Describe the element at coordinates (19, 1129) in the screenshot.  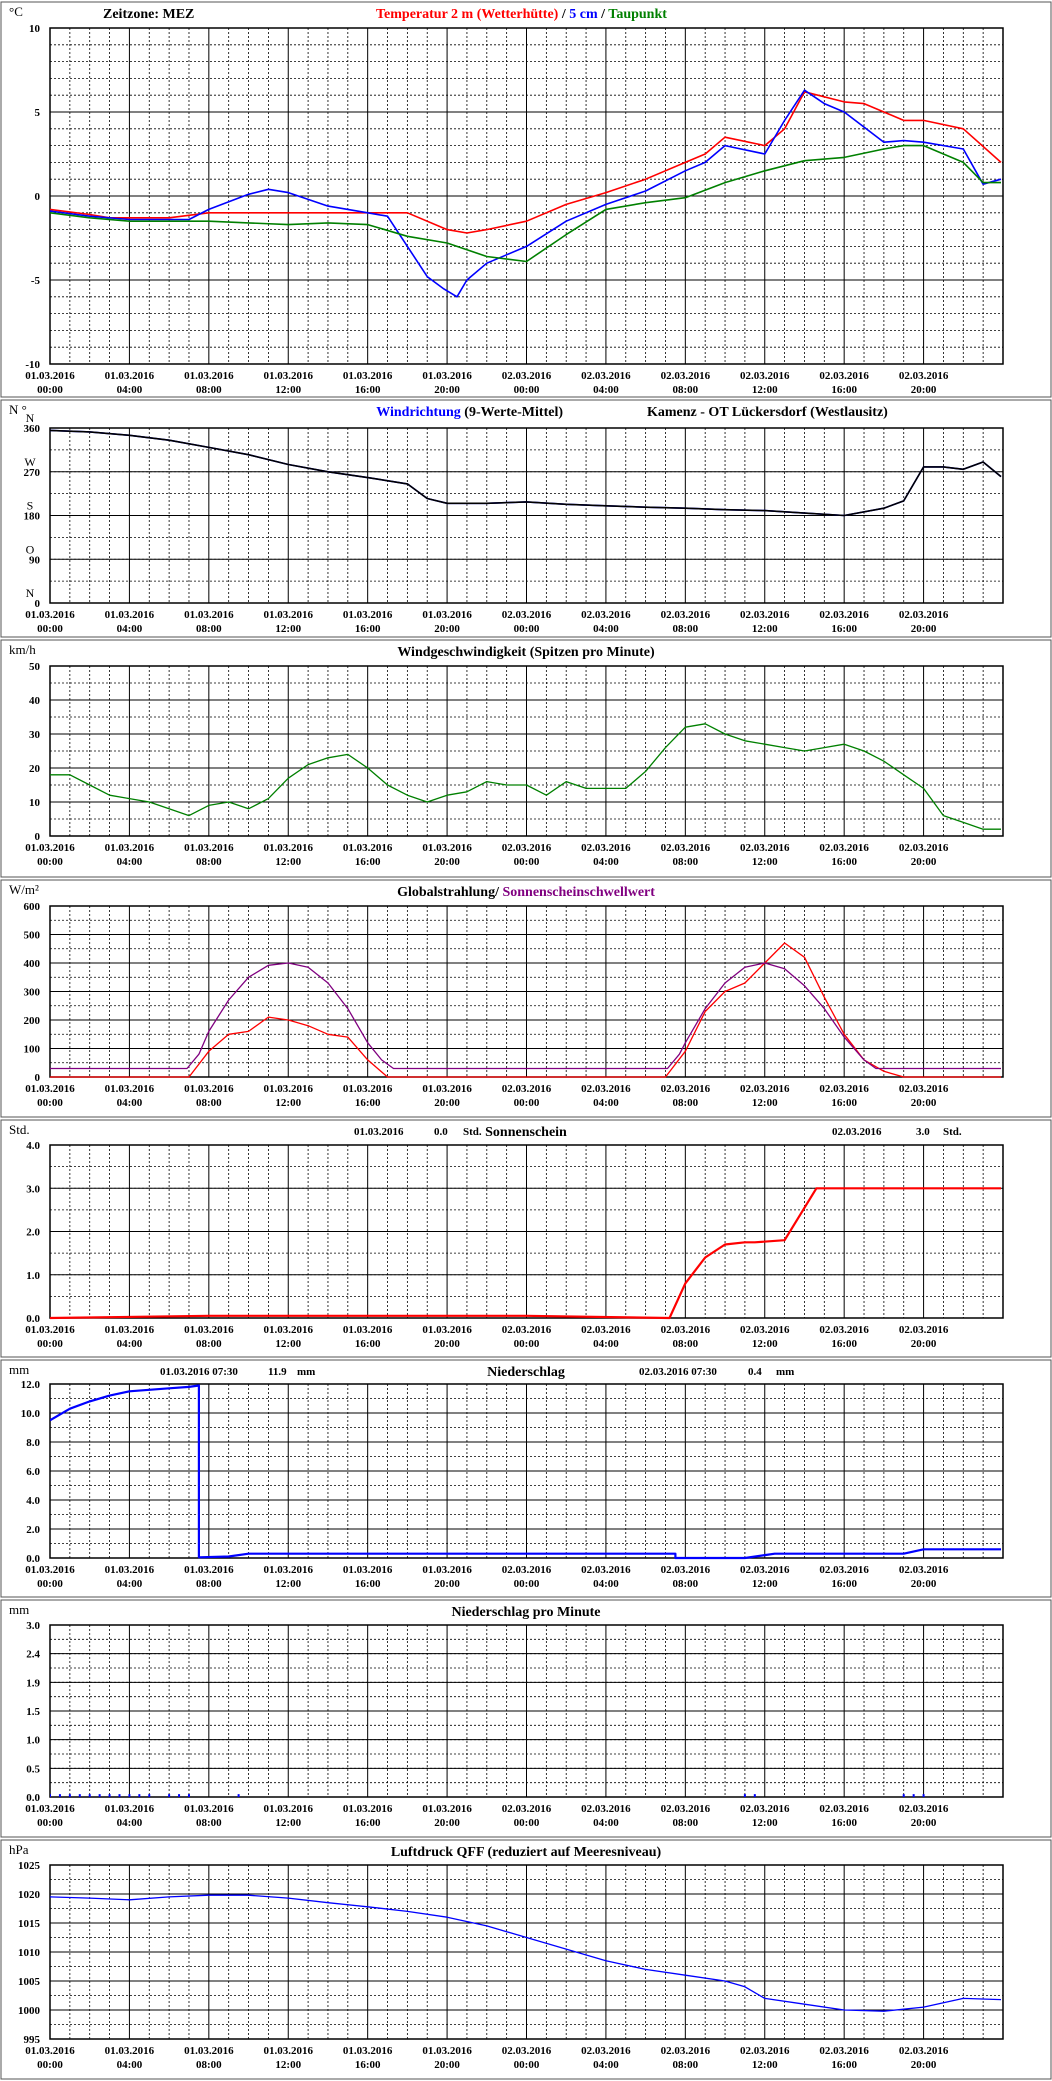
I see `y-unit-label: Std.` at that location.